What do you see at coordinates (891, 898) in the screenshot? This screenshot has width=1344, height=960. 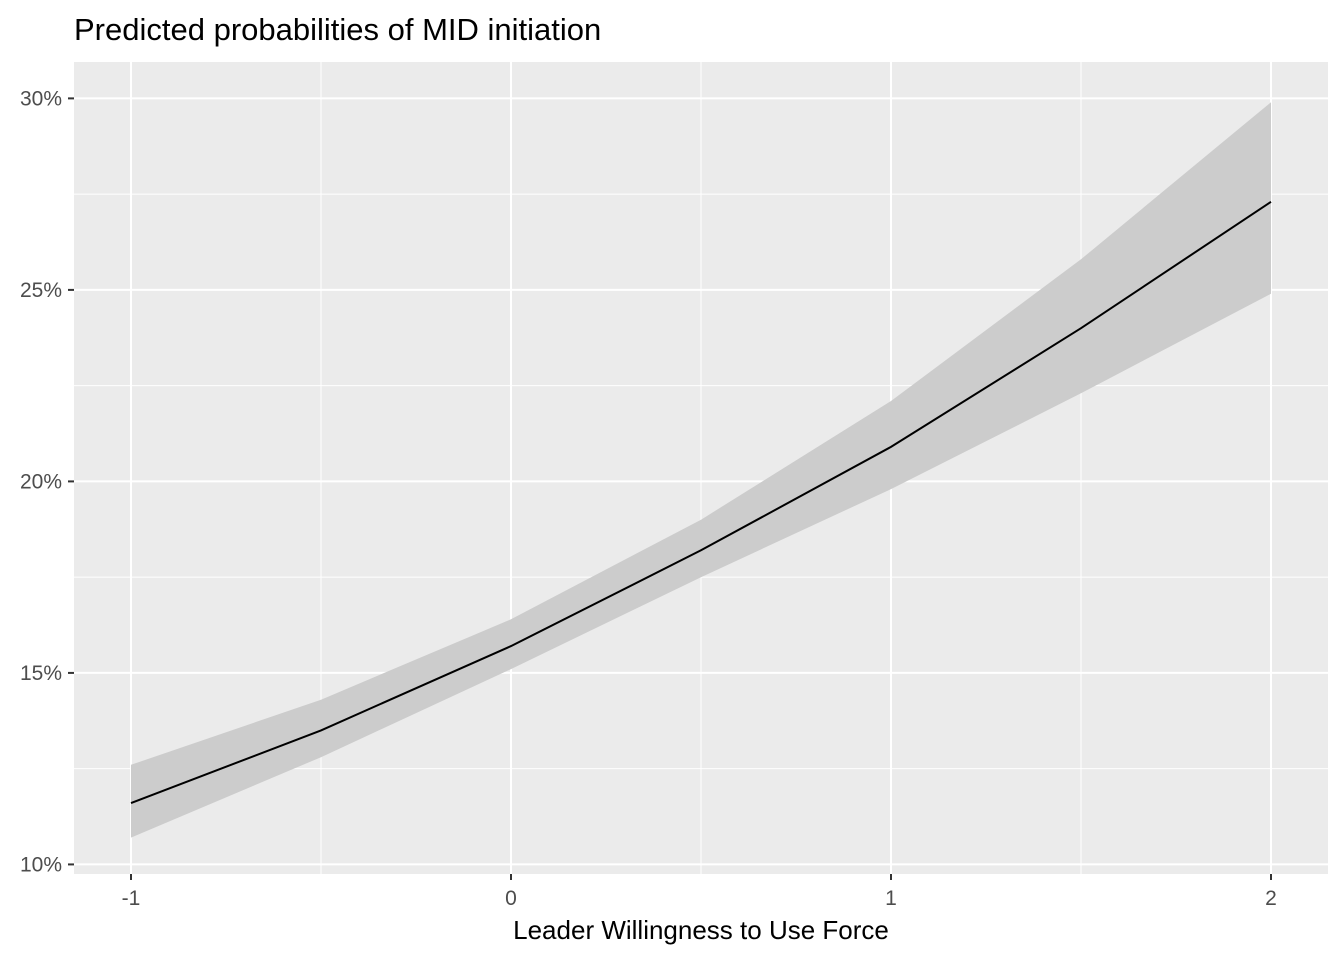 I see `x-tick-label: 1` at bounding box center [891, 898].